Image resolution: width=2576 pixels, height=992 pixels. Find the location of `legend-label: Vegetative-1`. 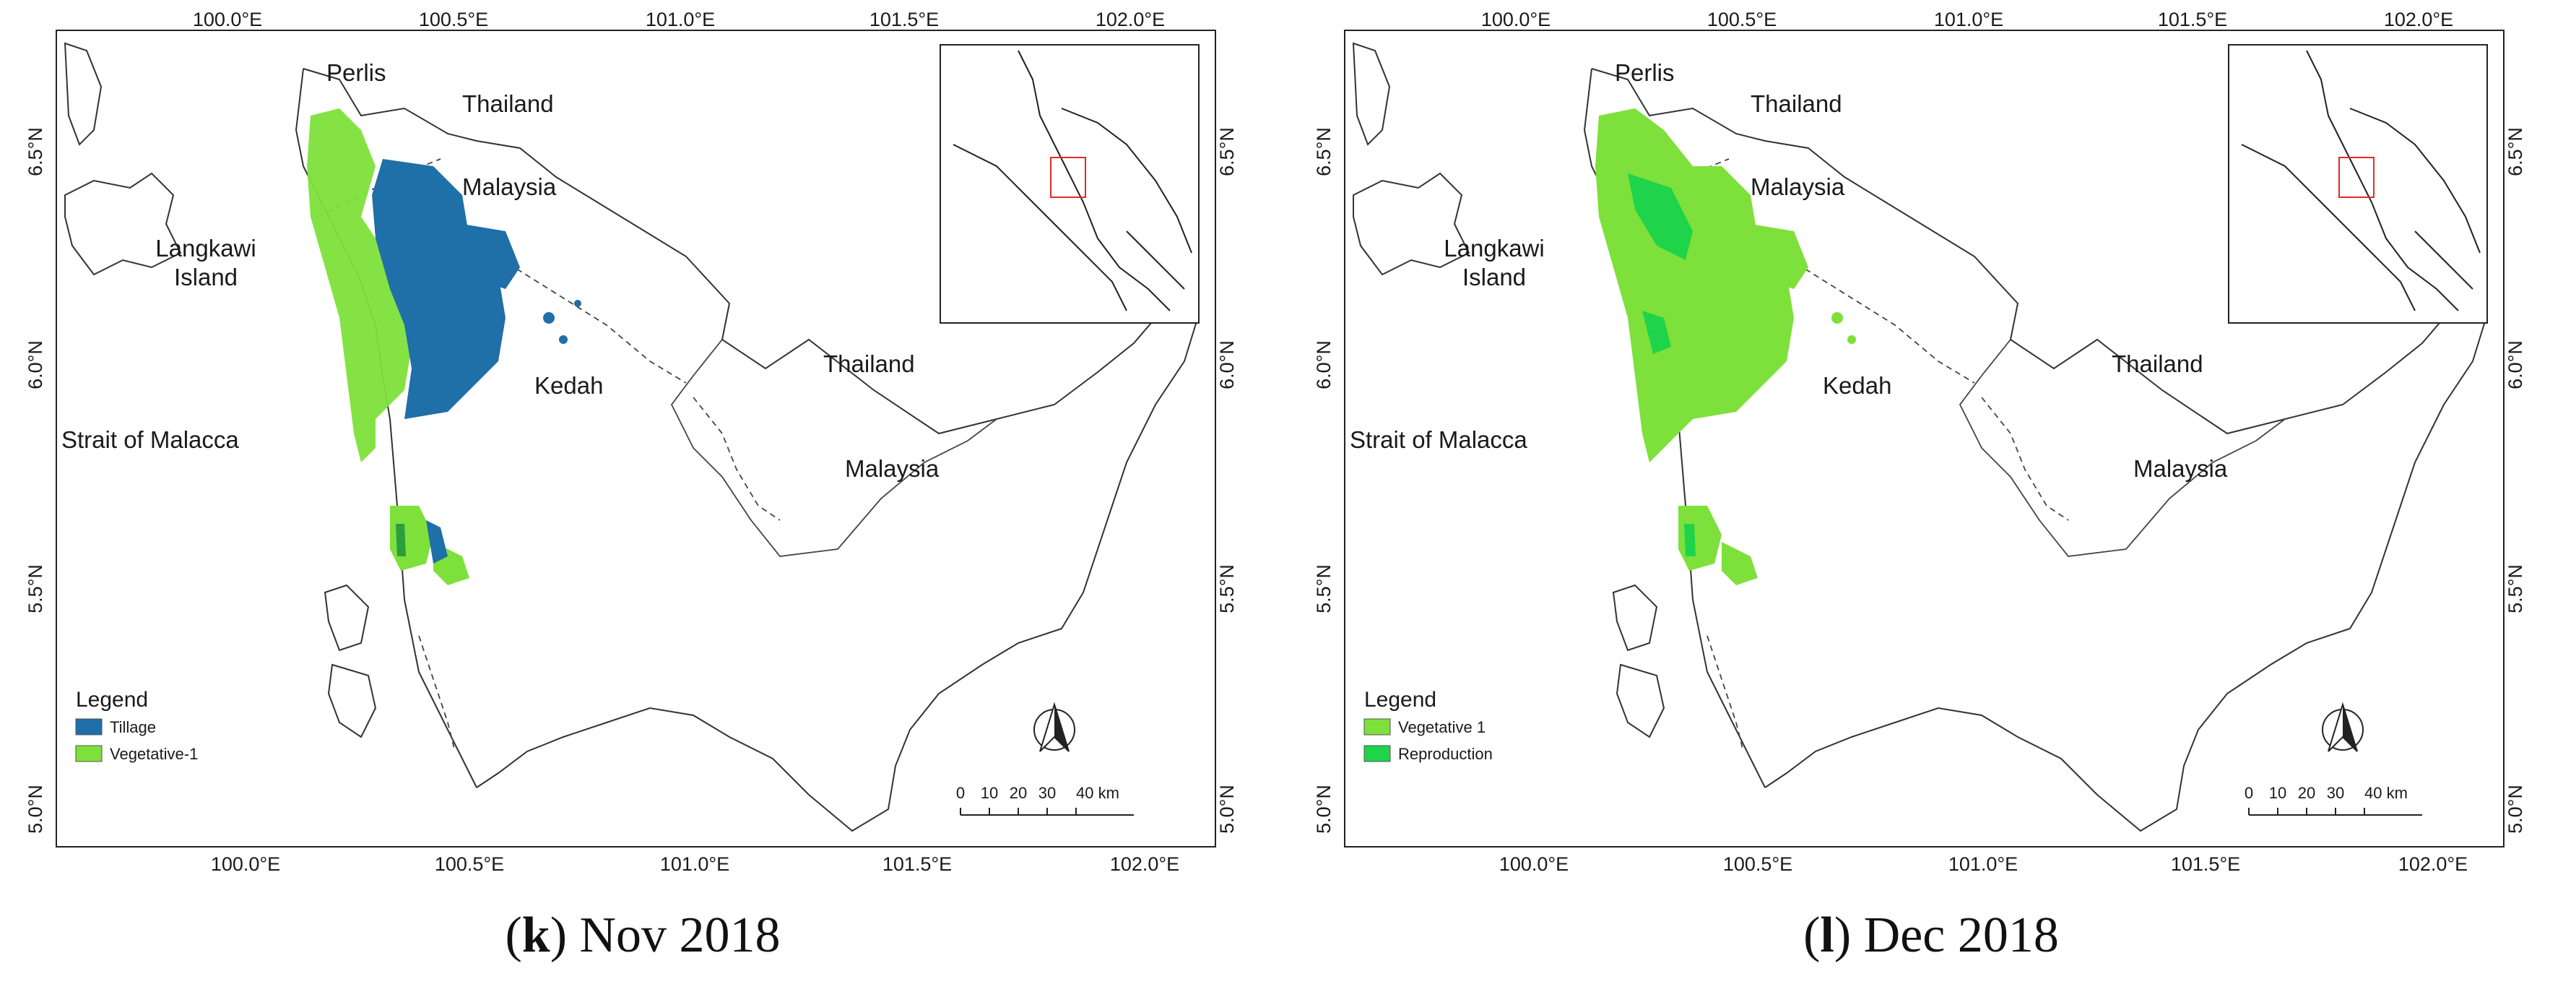

legend-label: Vegetative-1 is located at coordinates (154, 754).